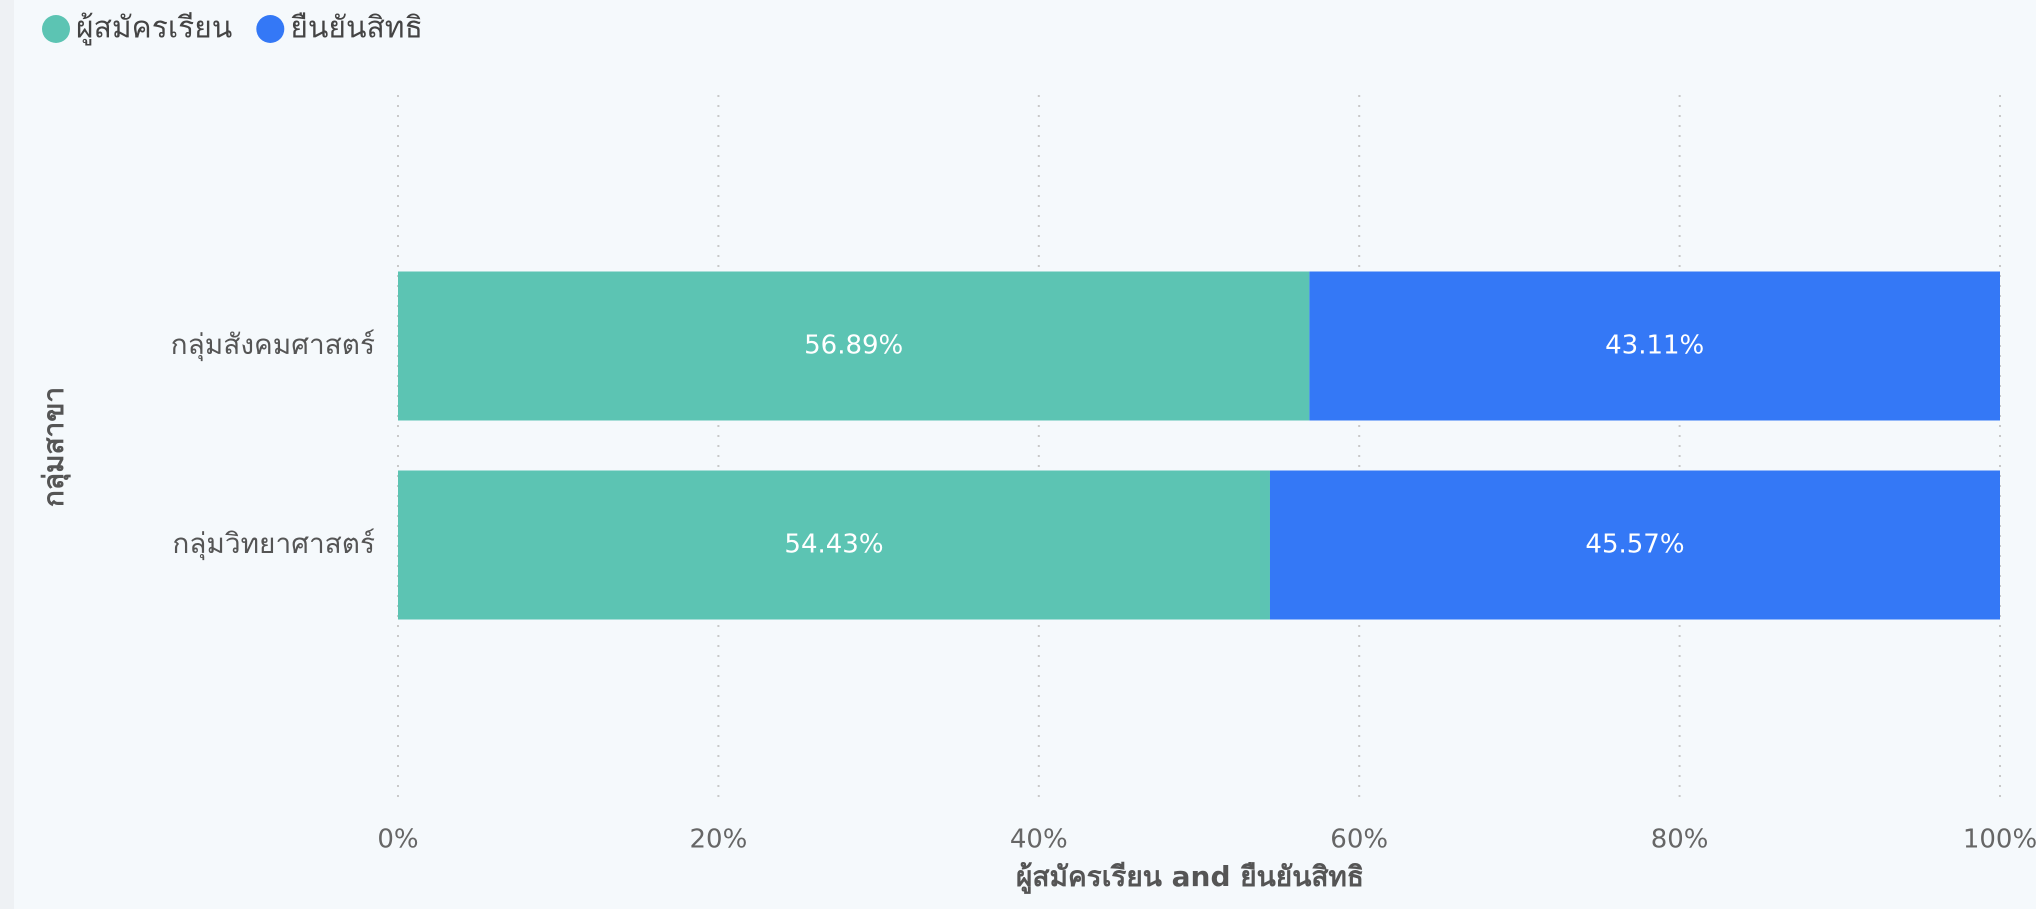 The image size is (2036, 909). What do you see at coordinates (1039, 840) in the screenshot?
I see `x-tick-label: 40%` at bounding box center [1039, 840].